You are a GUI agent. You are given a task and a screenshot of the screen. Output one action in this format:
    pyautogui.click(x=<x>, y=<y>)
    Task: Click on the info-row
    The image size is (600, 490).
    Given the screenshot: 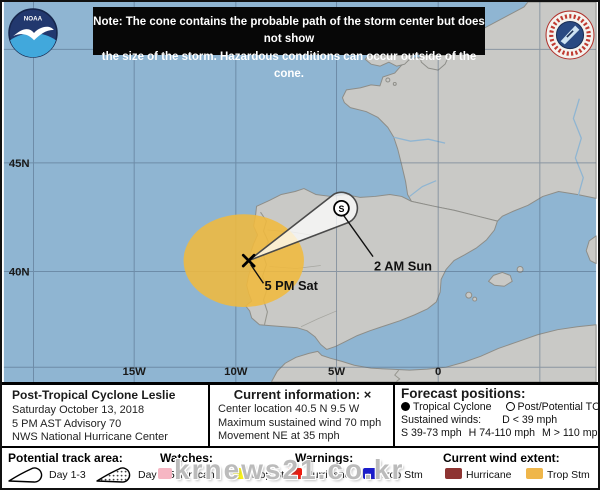 What is the action you would take?
    pyautogui.click(x=300, y=415)
    